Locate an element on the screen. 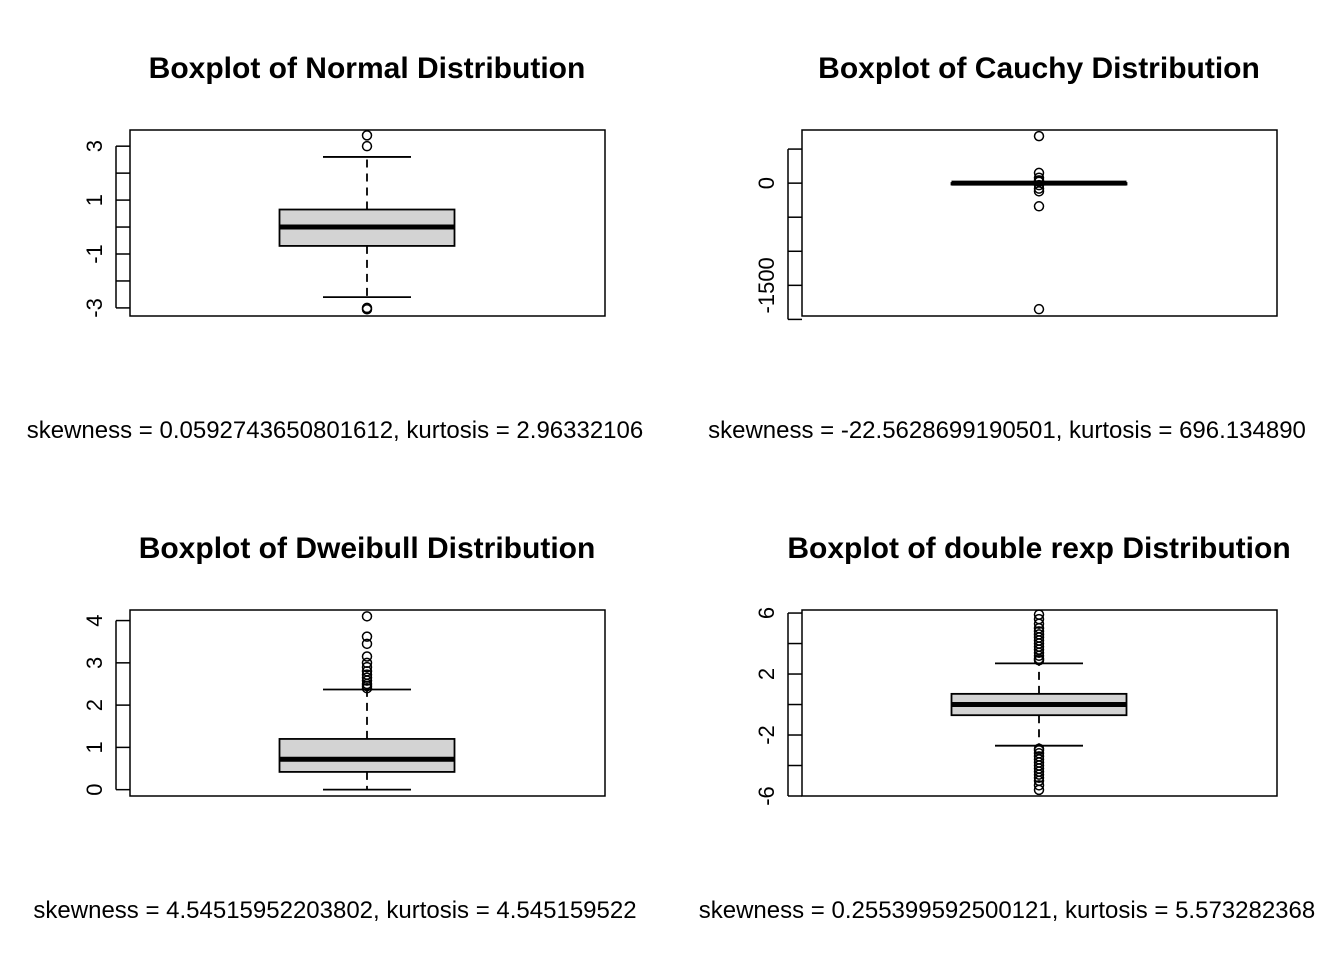 This screenshot has width=1344, height=960. y-tick-label: 6 is located at coordinates (766, 613).